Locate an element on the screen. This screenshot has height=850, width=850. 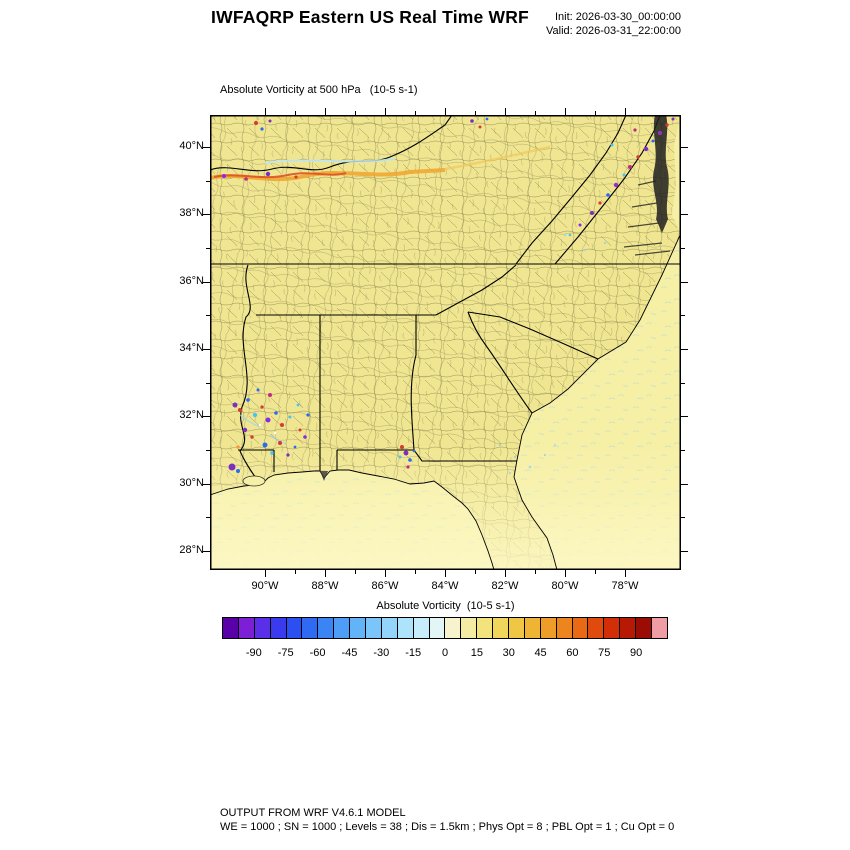
vorticity-cluster-mississippi-alabama is located at coordinates (269, 430).